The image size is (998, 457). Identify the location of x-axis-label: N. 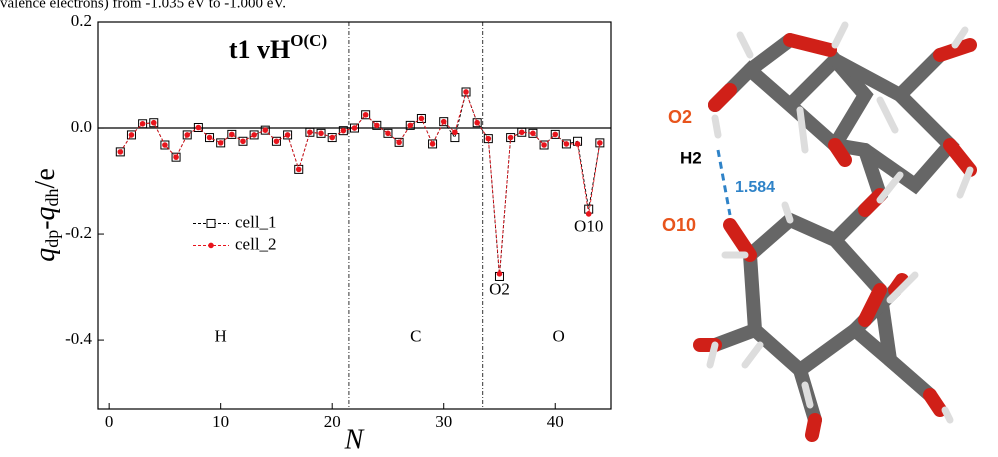
(354, 439).